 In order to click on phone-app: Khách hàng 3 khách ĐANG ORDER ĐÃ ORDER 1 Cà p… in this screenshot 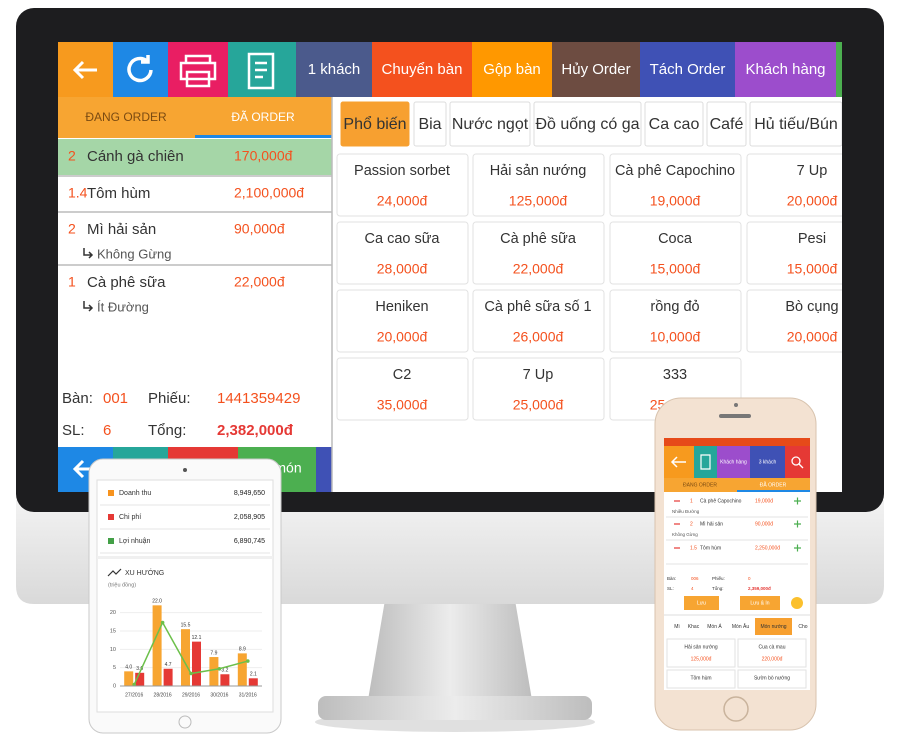, I will do `click(737, 563)`.